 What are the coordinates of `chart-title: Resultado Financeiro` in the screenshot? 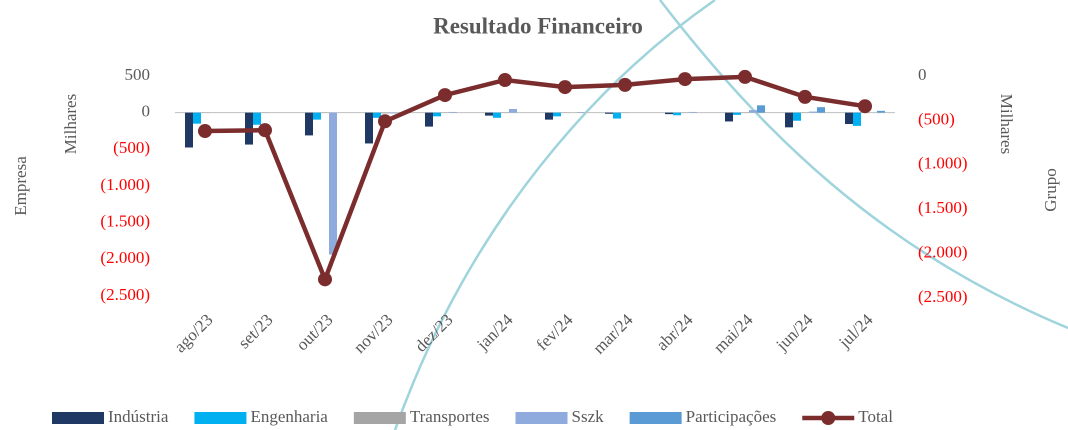 It's located at (538, 25).